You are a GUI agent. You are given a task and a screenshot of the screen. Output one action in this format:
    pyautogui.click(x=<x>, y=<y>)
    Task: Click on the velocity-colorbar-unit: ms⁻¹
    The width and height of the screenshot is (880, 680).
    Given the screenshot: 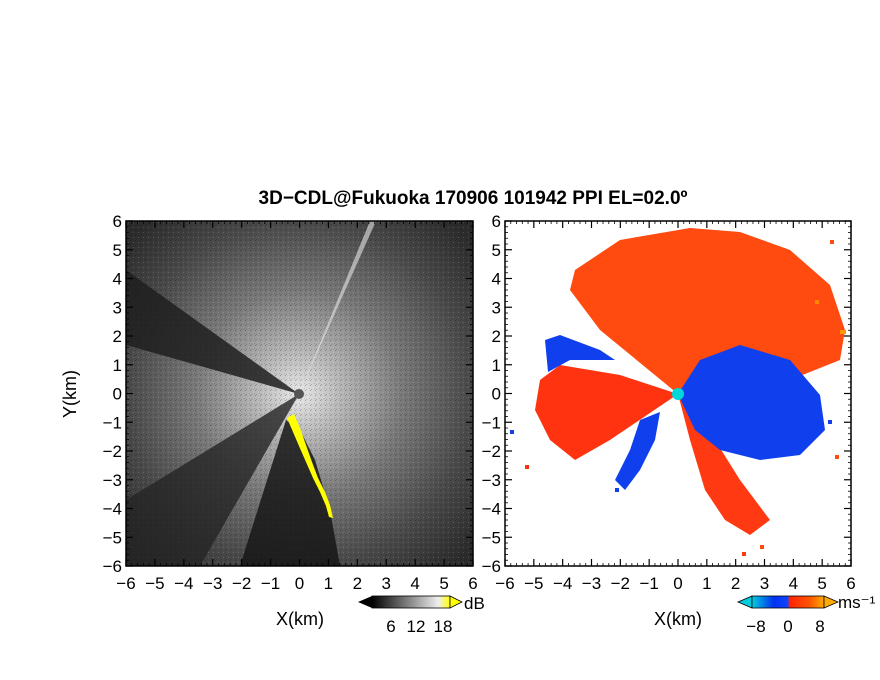 What is the action you would take?
    pyautogui.click(x=857, y=602)
    